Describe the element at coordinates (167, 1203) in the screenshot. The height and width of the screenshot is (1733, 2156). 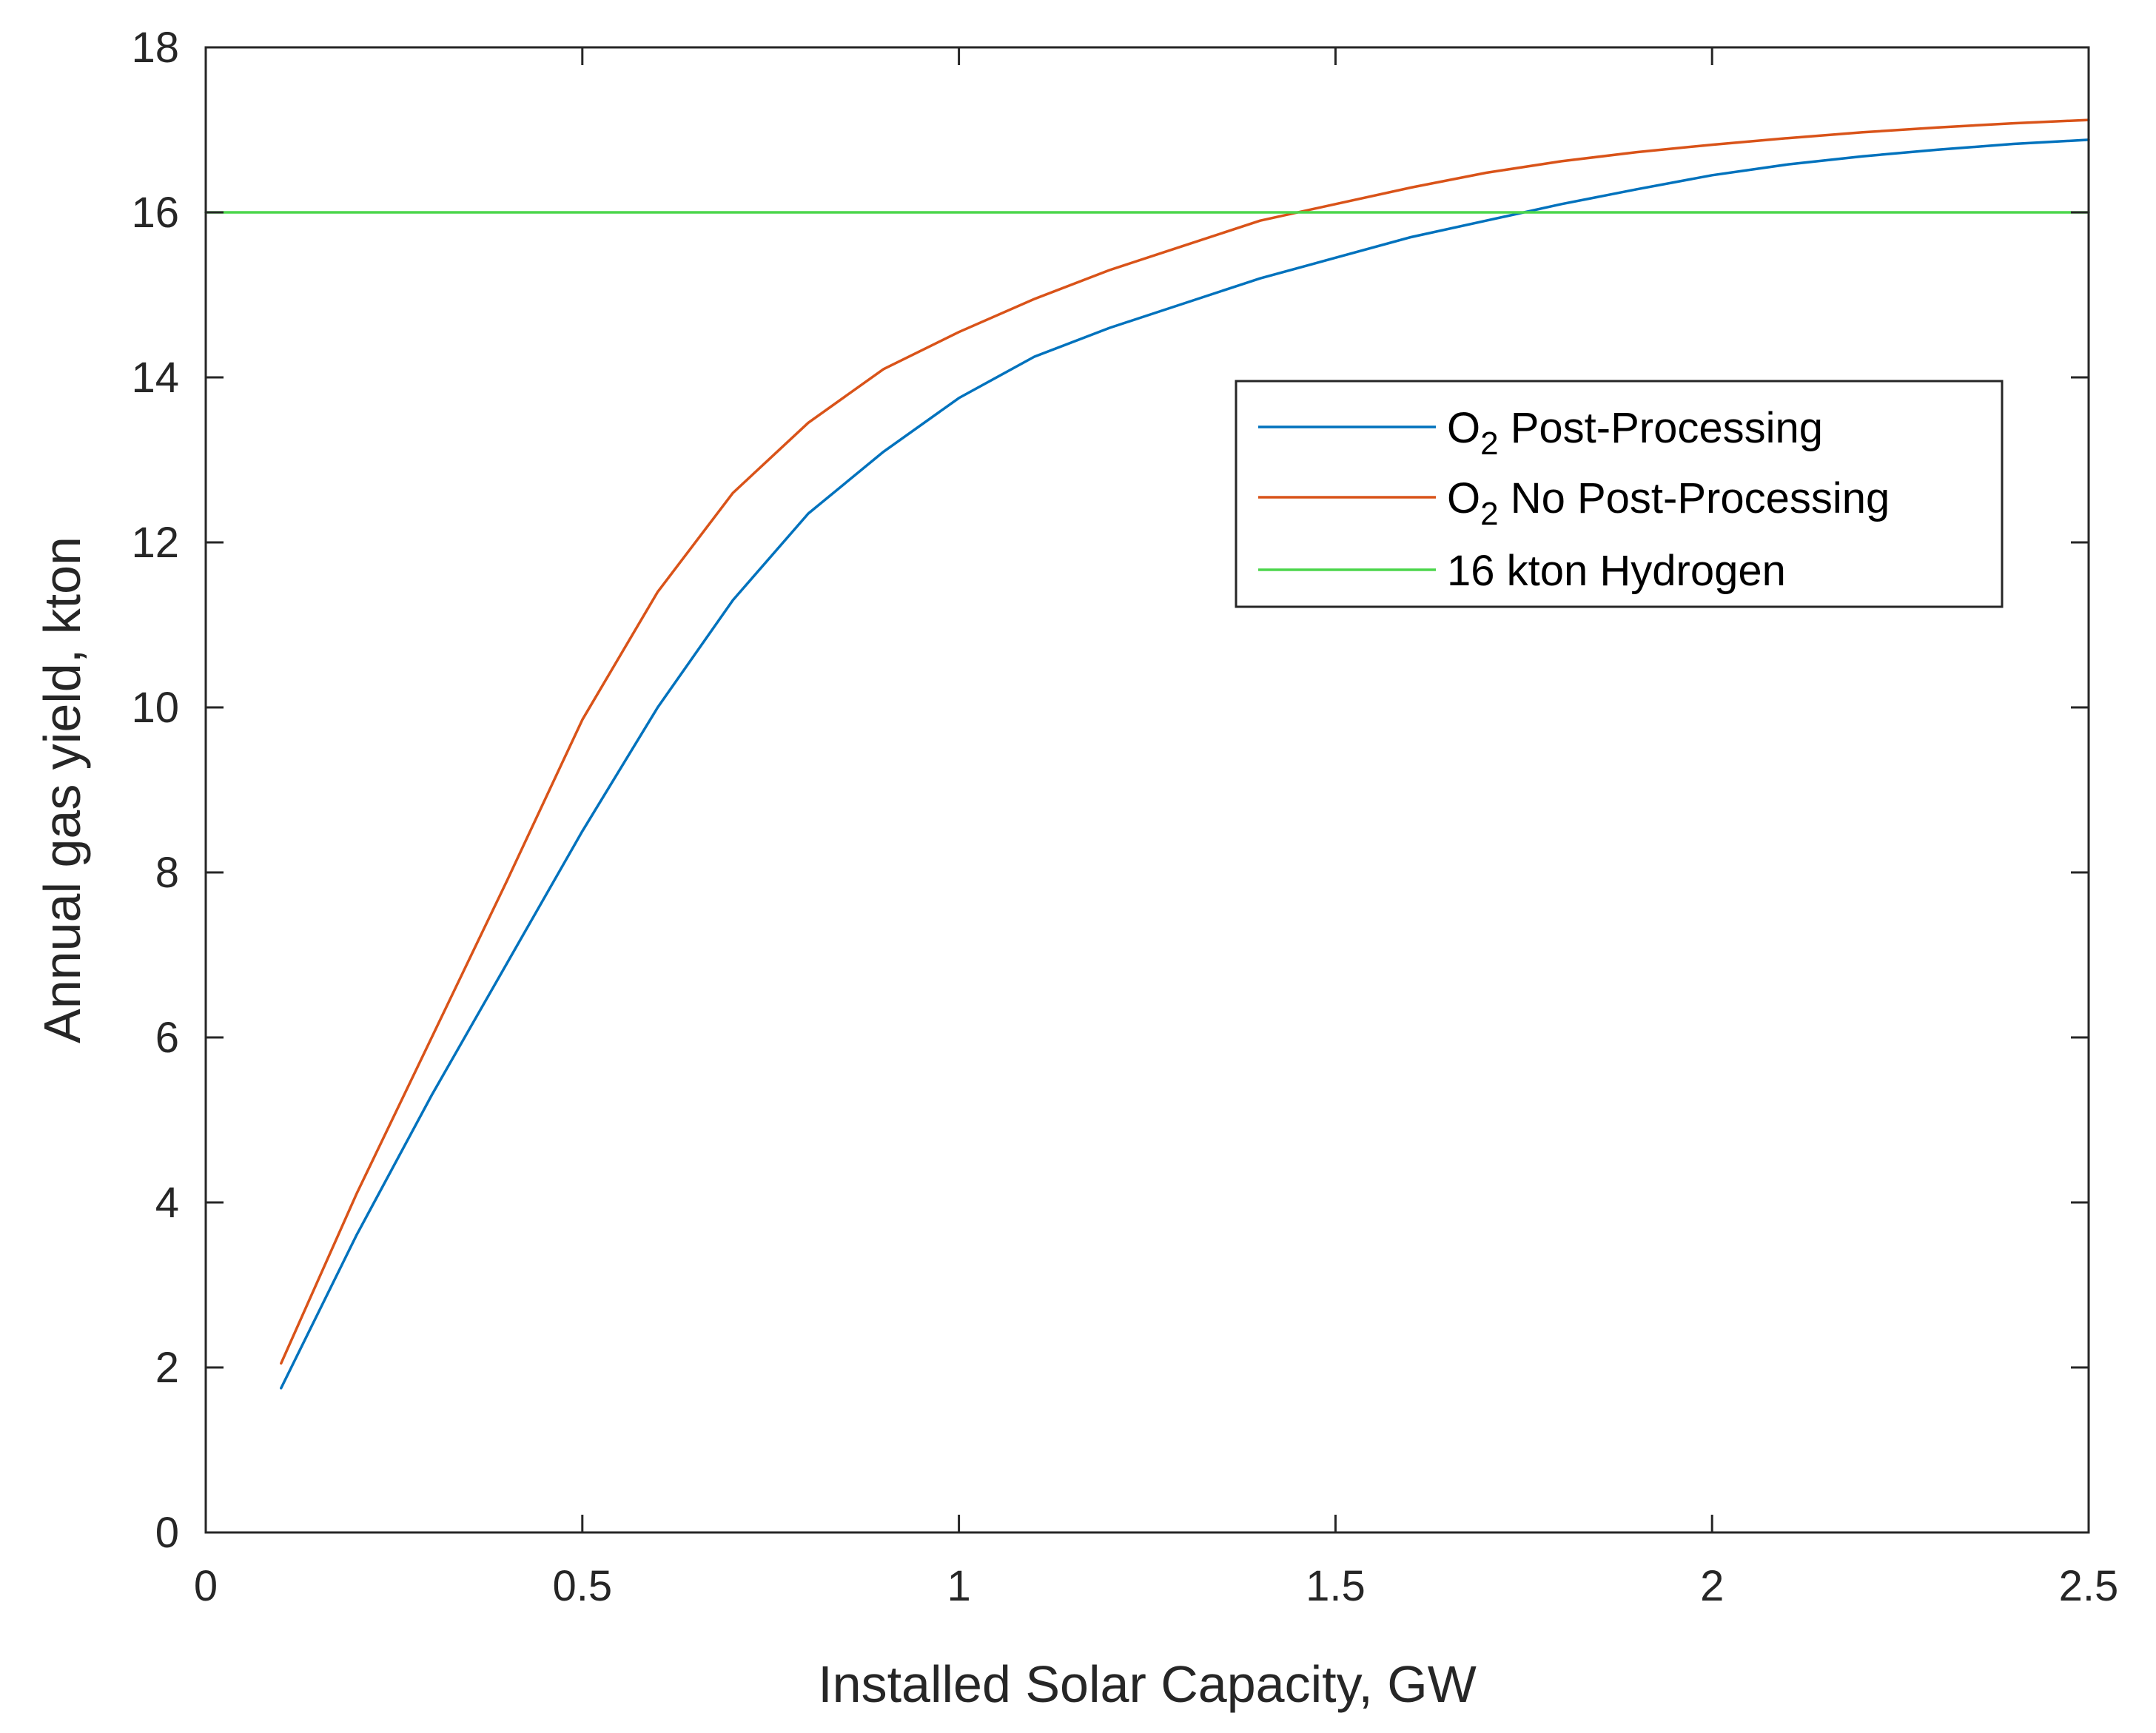
I see `y-tick-label: 4` at that location.